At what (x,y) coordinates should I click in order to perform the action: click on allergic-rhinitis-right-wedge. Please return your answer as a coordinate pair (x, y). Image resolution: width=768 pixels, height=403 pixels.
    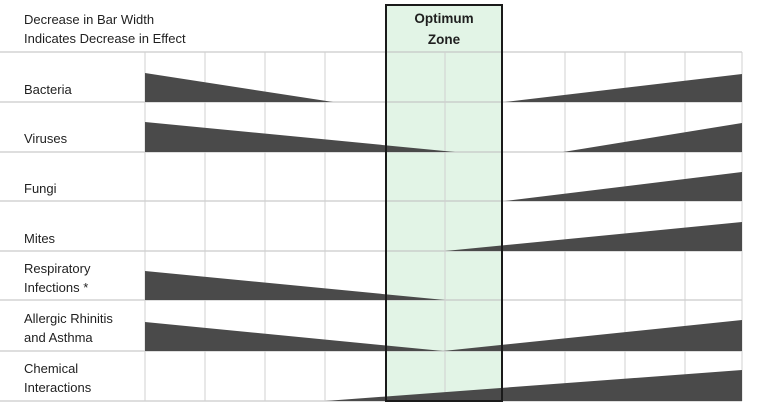
    Looking at the image, I should click on (592, 335).